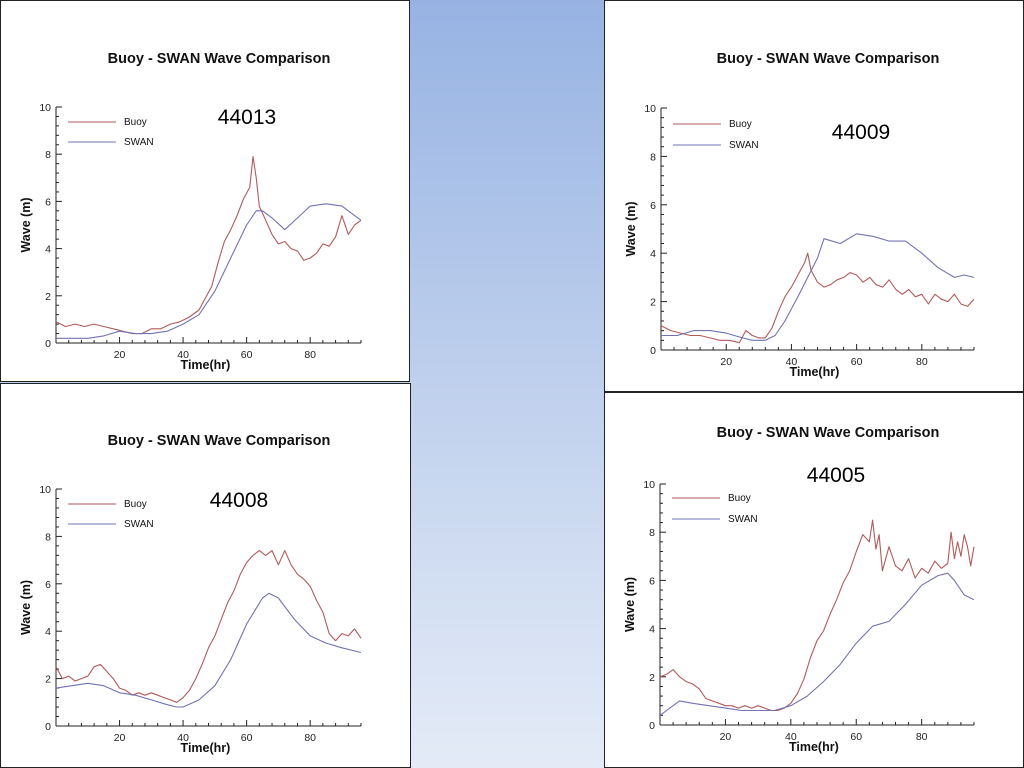  What do you see at coordinates (239, 500) in the screenshot?
I see `station-id-label: 44008` at bounding box center [239, 500].